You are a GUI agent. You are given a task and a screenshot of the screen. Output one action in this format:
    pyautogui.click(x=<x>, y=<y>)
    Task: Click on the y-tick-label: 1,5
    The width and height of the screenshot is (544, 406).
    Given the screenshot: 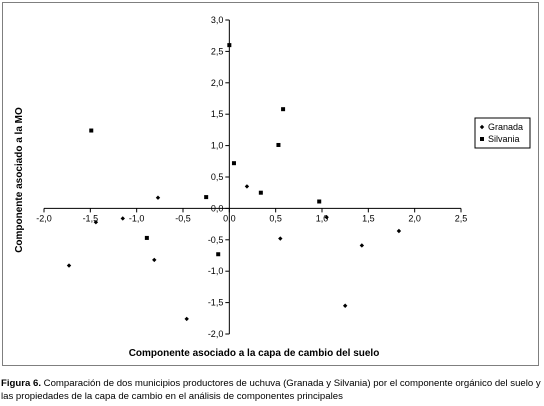 What is the action you would take?
    pyautogui.click(x=217, y=114)
    